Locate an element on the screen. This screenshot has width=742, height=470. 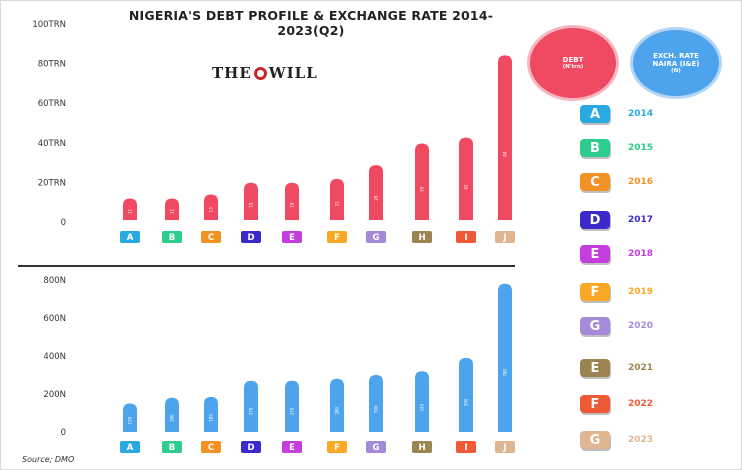
legend-item: E 2018 is located at coordinates (616, 254).